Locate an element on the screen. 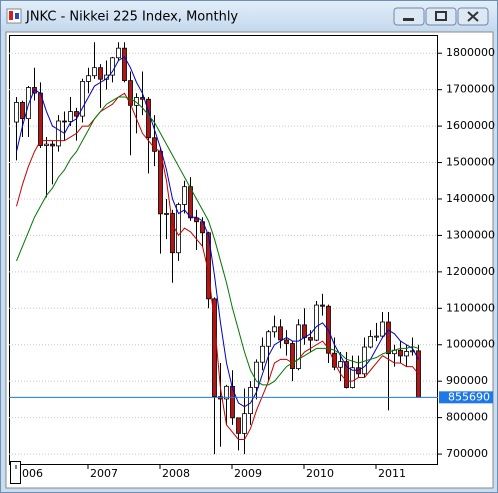  y-tick-label: 1300000 is located at coordinates (470, 234).